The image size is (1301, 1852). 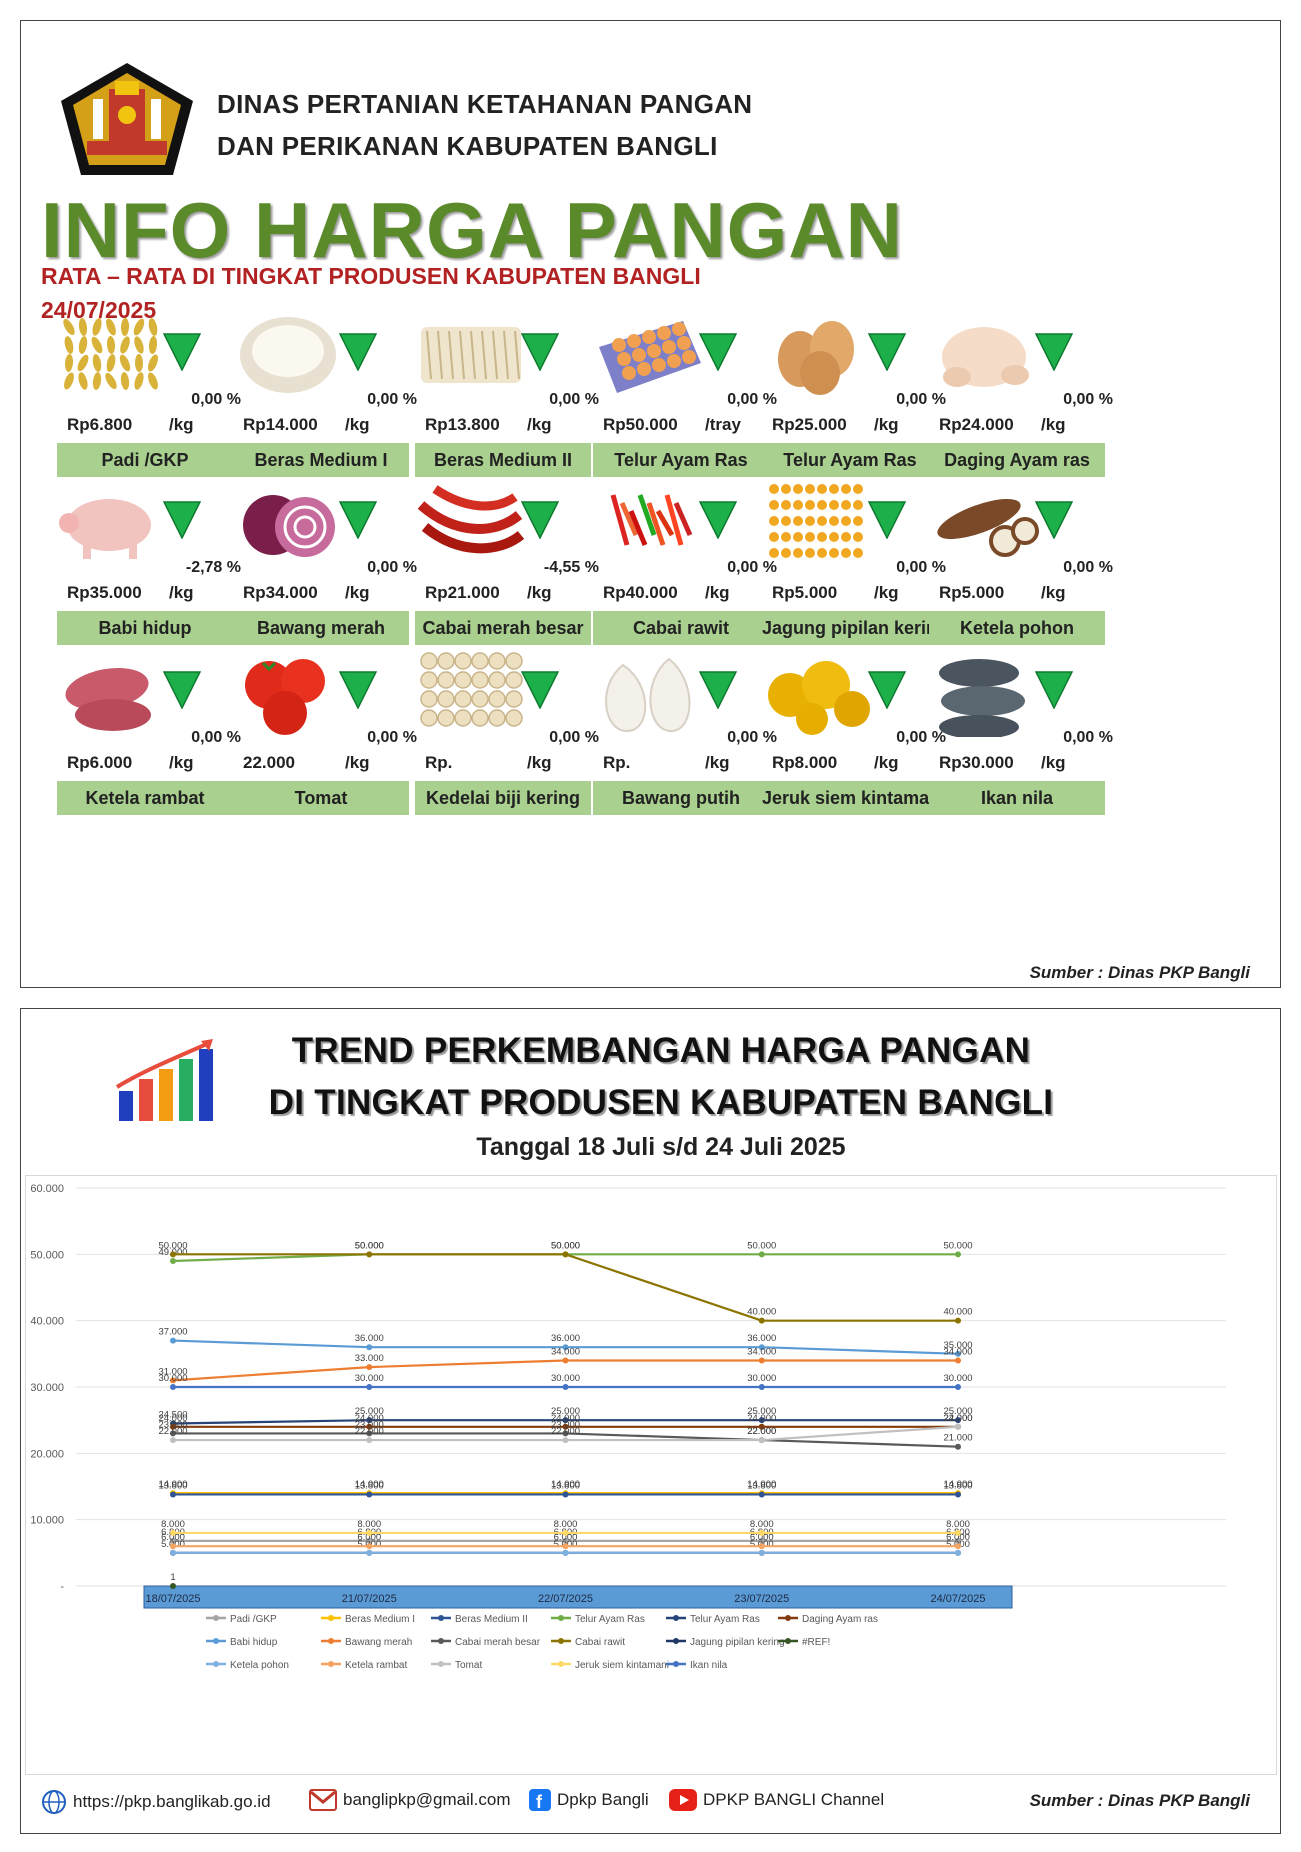 What do you see at coordinates (860, 745) in the screenshot?
I see `commodity-card: 0,00 % Rp8.000/kg Jeruk siem kintamani` at bounding box center [860, 745].